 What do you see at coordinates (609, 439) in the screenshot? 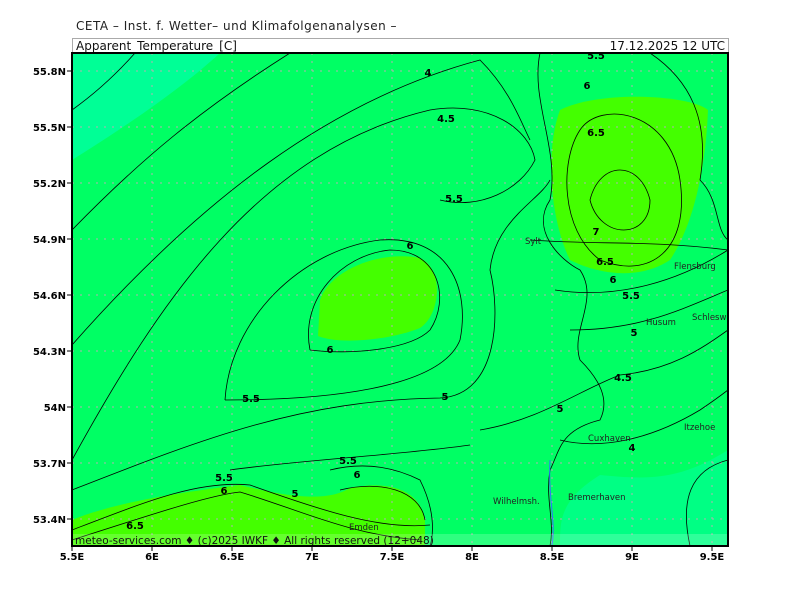
I see `city-label: Cuxhaven` at bounding box center [609, 439].